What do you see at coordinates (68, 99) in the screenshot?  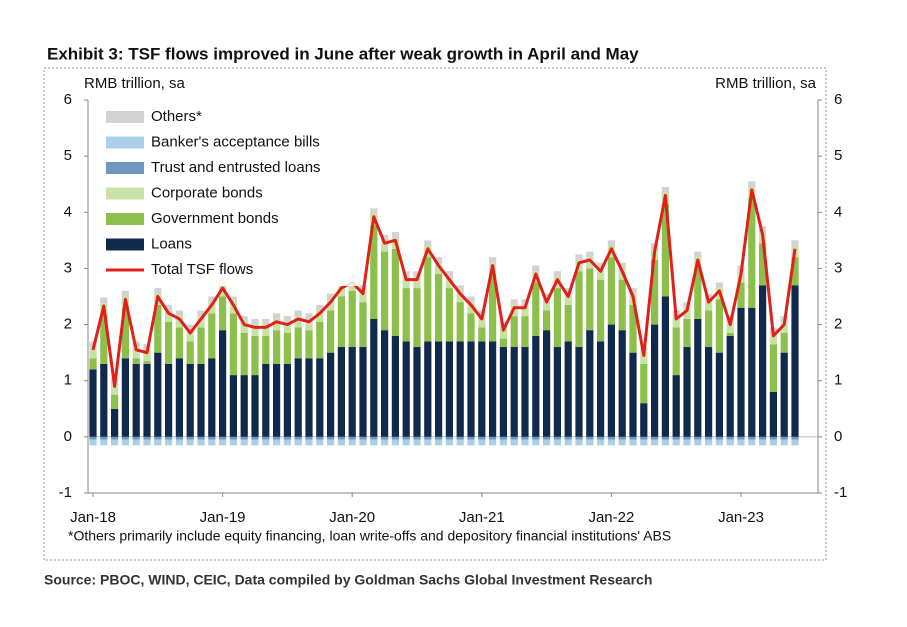 I see `y-tick-label: 6` at bounding box center [68, 99].